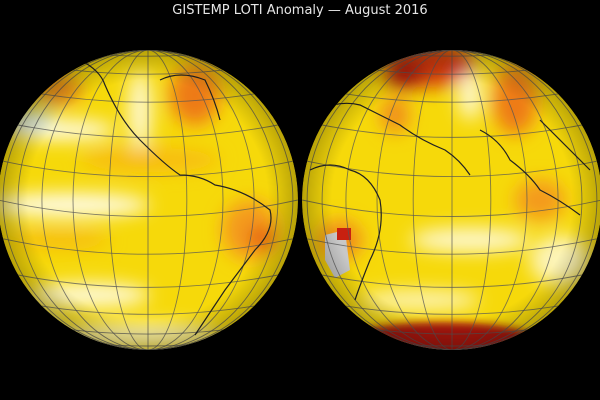 The width and height of the screenshot is (600, 400). Describe the element at coordinates (299, 10) in the screenshot. I see `map-title: GISTEMP LOTI Anomaly — August 2016` at that location.